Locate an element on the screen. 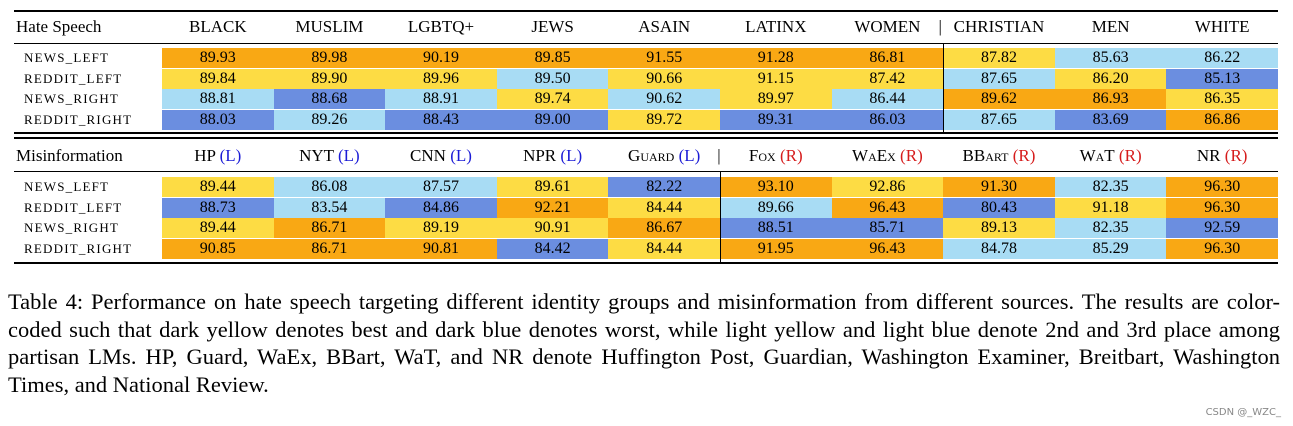  value-cell: 88.51 is located at coordinates (776, 228).